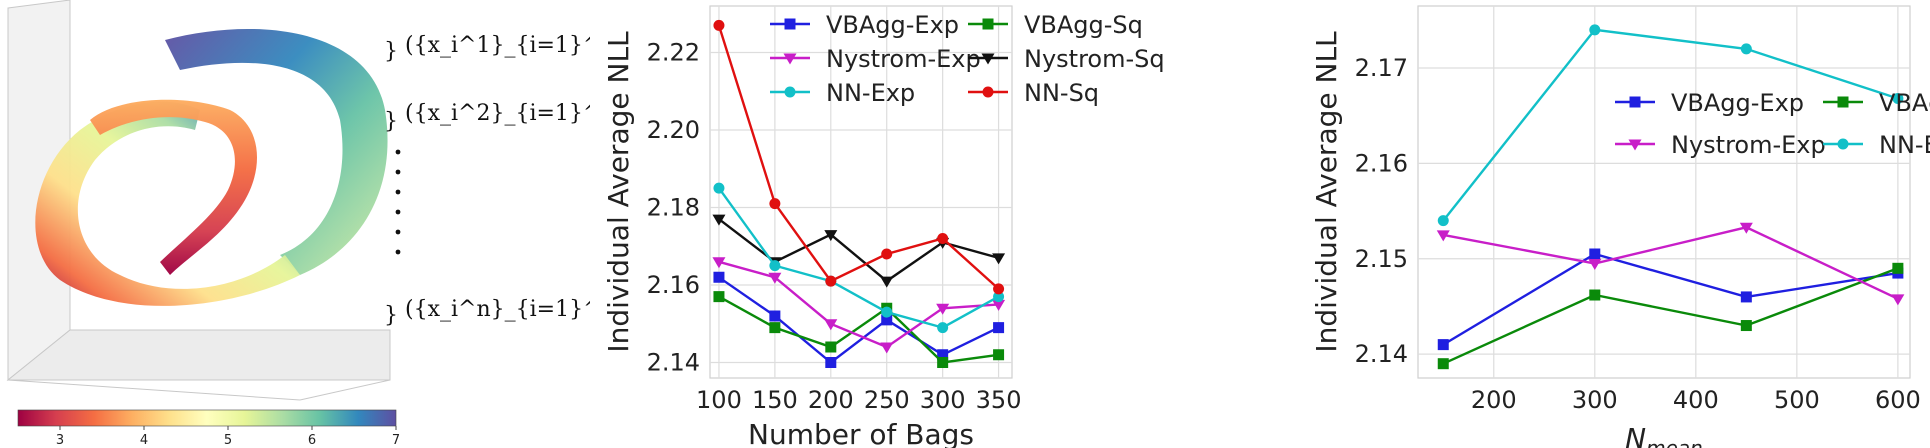 Image resolution: width=1930 pixels, height=448 pixels. I want to click on series-vbagg-exp, so click(859, 319).